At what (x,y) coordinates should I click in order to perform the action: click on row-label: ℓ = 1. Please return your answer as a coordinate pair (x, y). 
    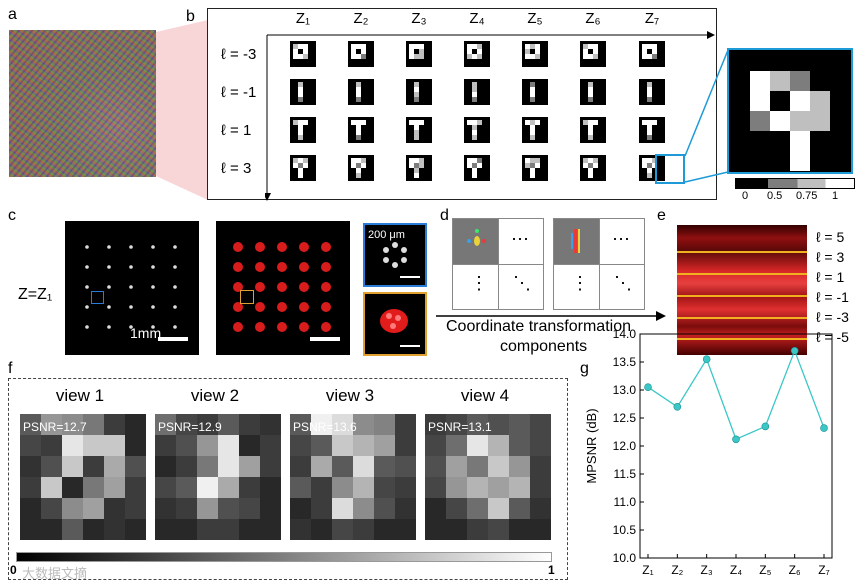
    Looking at the image, I should click on (236, 130).